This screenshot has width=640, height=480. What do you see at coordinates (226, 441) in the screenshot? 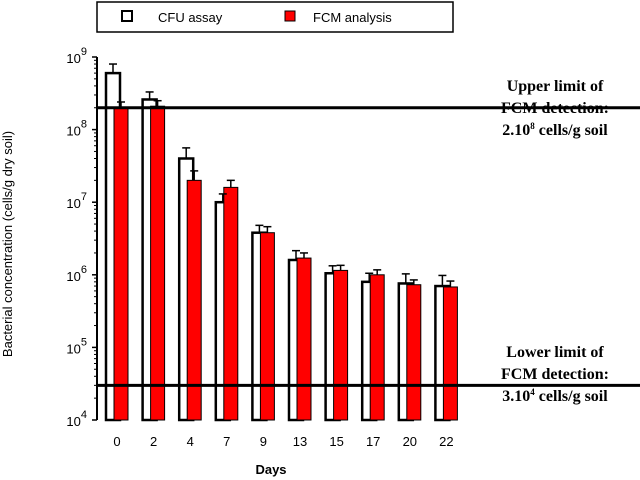
I see `x-tick-label: 7` at bounding box center [226, 441].